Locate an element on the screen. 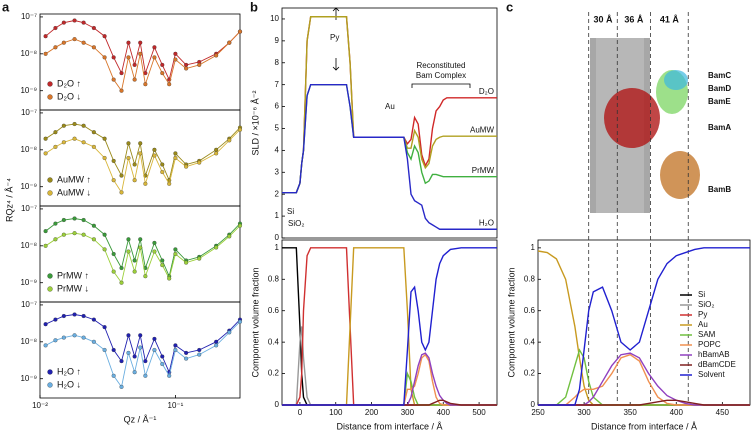 The image size is (754, 444). y-tick-label: 0.4 is located at coordinates (530, 341).